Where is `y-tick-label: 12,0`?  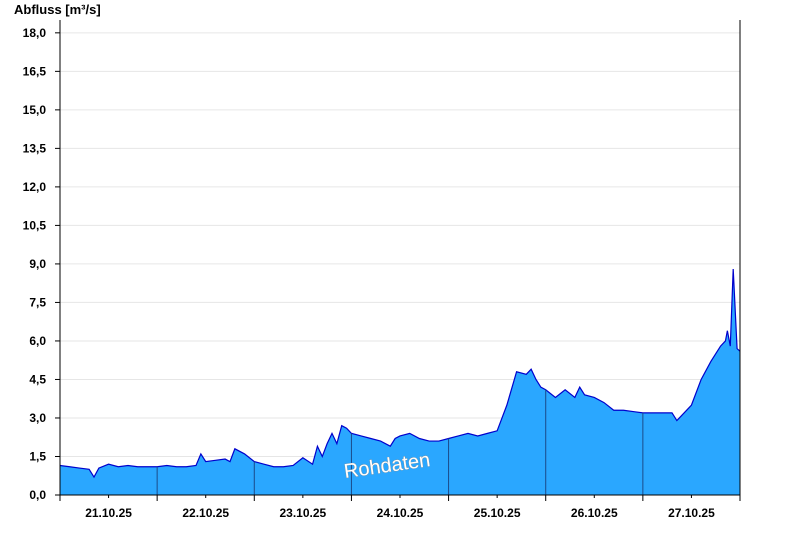 y-tick-label: 12,0 is located at coordinates (35, 187).